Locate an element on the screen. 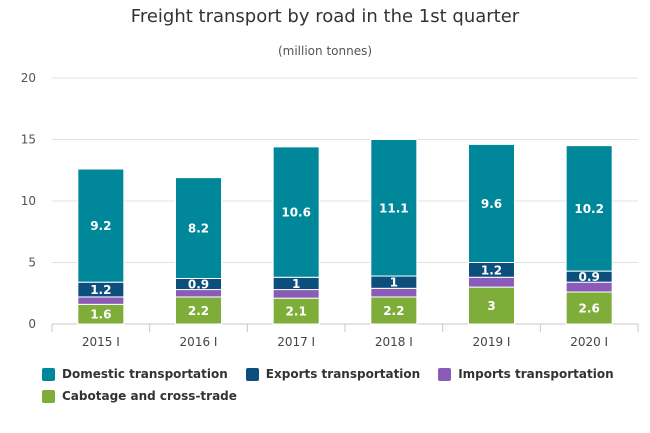  legend-item: Imports transportation is located at coordinates (526, 374).